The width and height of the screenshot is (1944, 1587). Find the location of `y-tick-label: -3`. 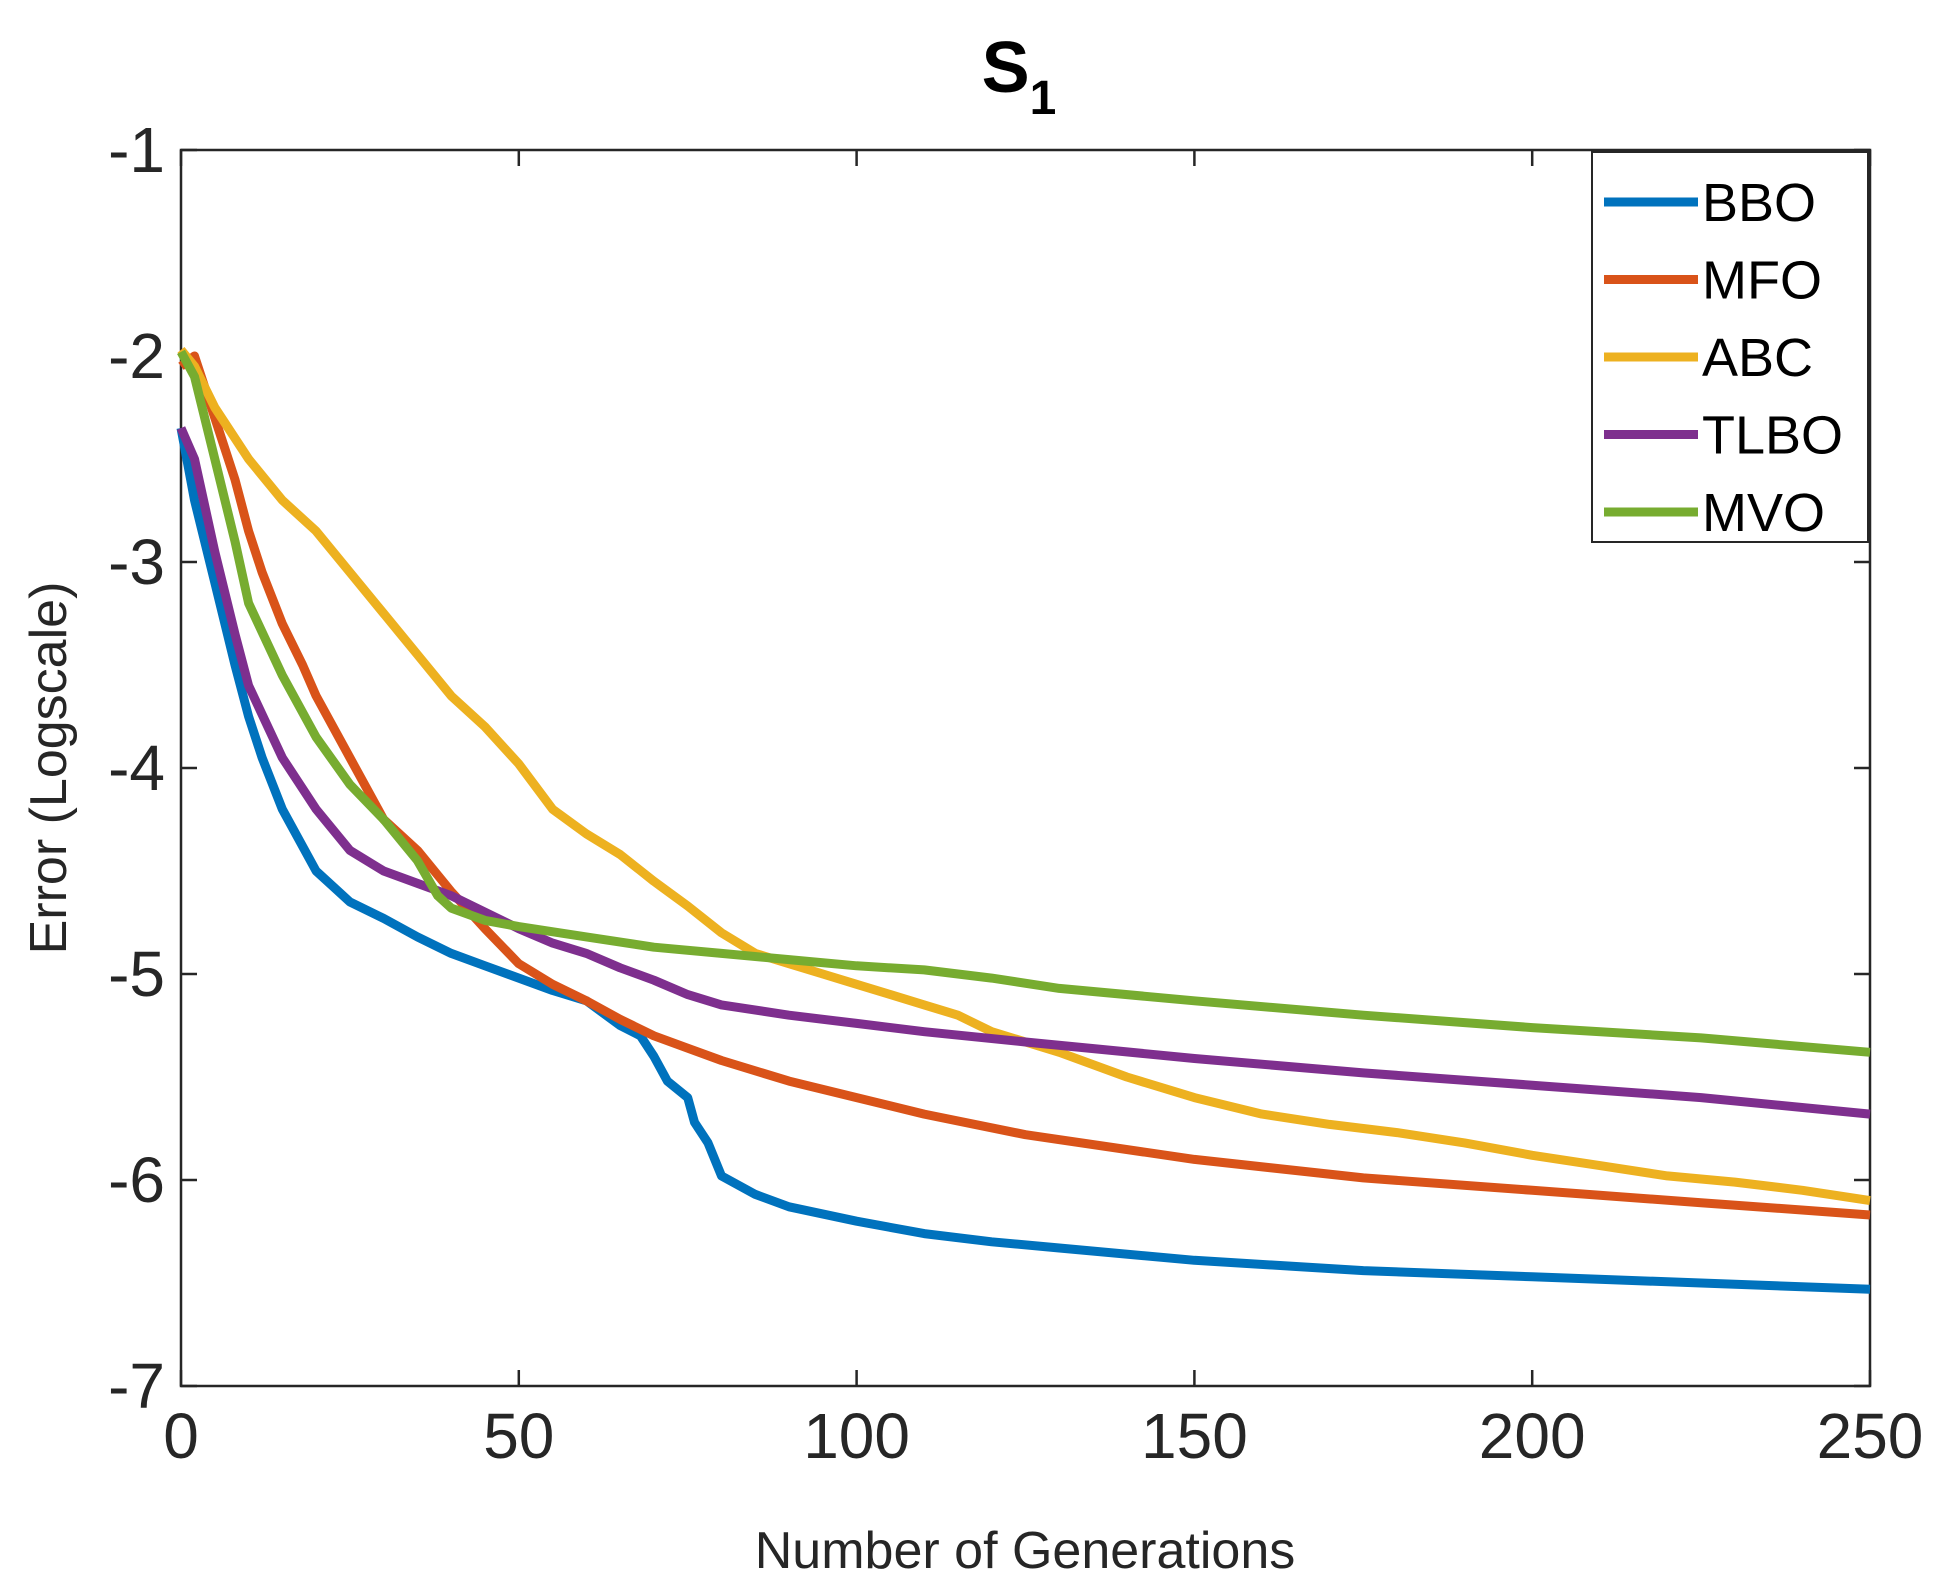

y-tick-label: -3 is located at coordinates (136, 562).